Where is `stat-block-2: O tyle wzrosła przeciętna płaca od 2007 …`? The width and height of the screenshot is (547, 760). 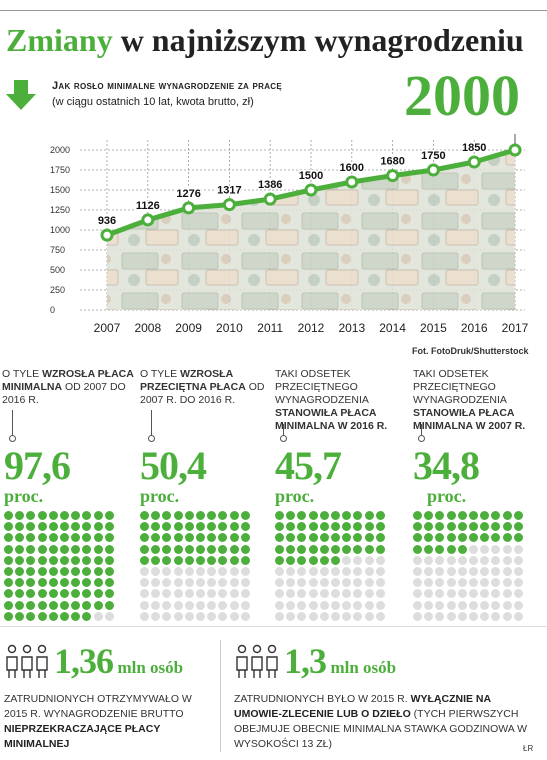 stat-block-2: O tyle wzrosła przeciętna płaca od 2007 … is located at coordinates (207, 494).